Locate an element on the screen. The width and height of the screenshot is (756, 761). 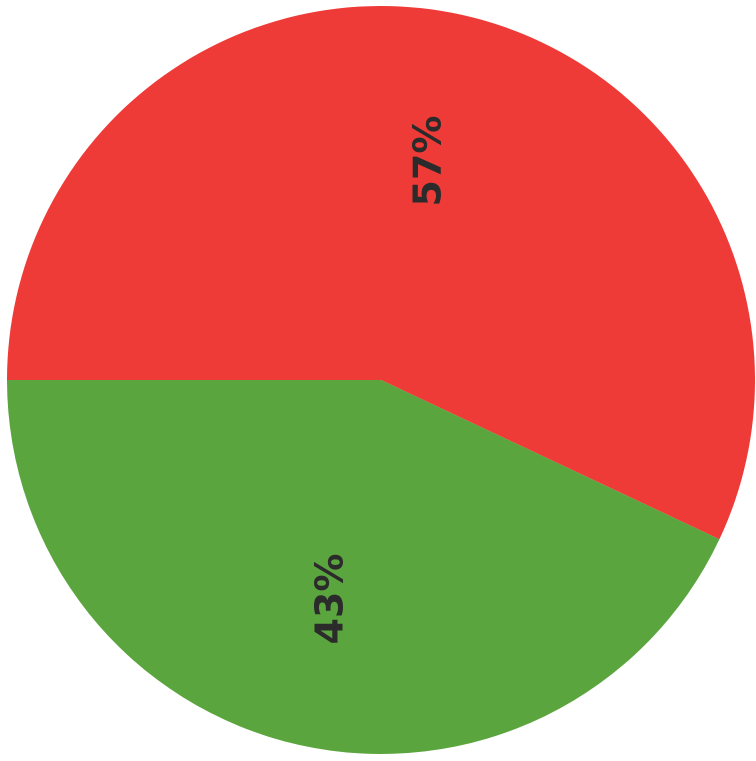
slice-label: 57% is located at coordinates (427, 161).